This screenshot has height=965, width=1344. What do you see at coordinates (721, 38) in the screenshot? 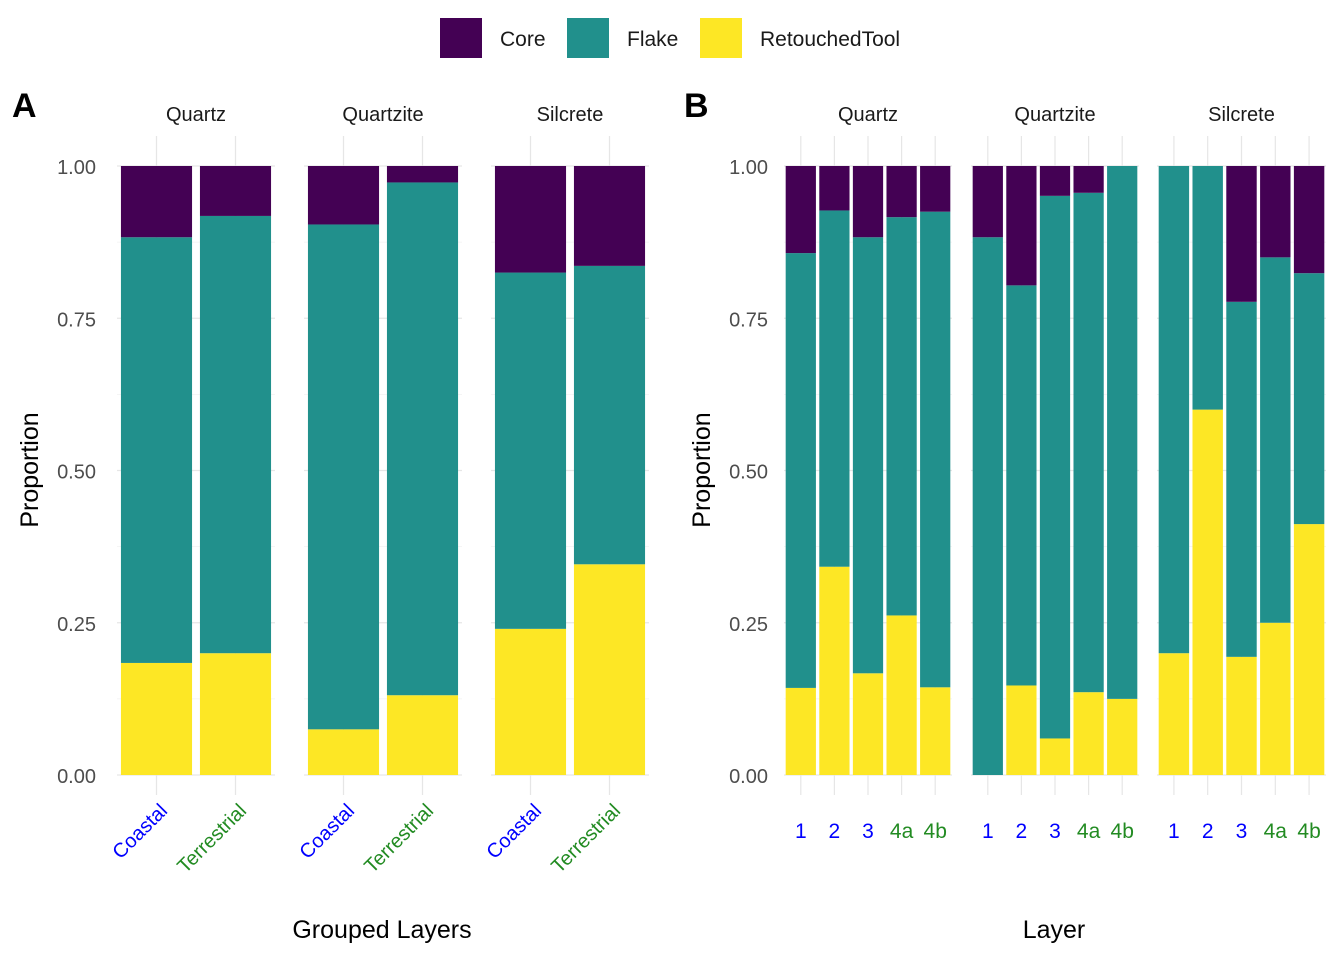
I see `legend-swatch-retouchedtool` at bounding box center [721, 38].